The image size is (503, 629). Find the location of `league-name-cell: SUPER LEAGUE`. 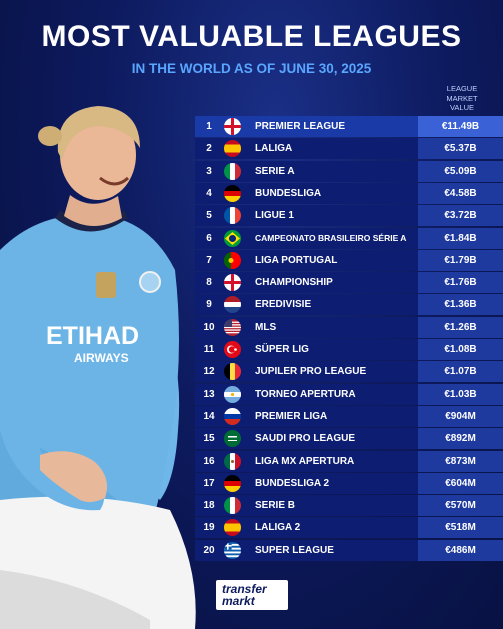

league-name-cell: SUPER LEAGUE is located at coordinates (294, 550).